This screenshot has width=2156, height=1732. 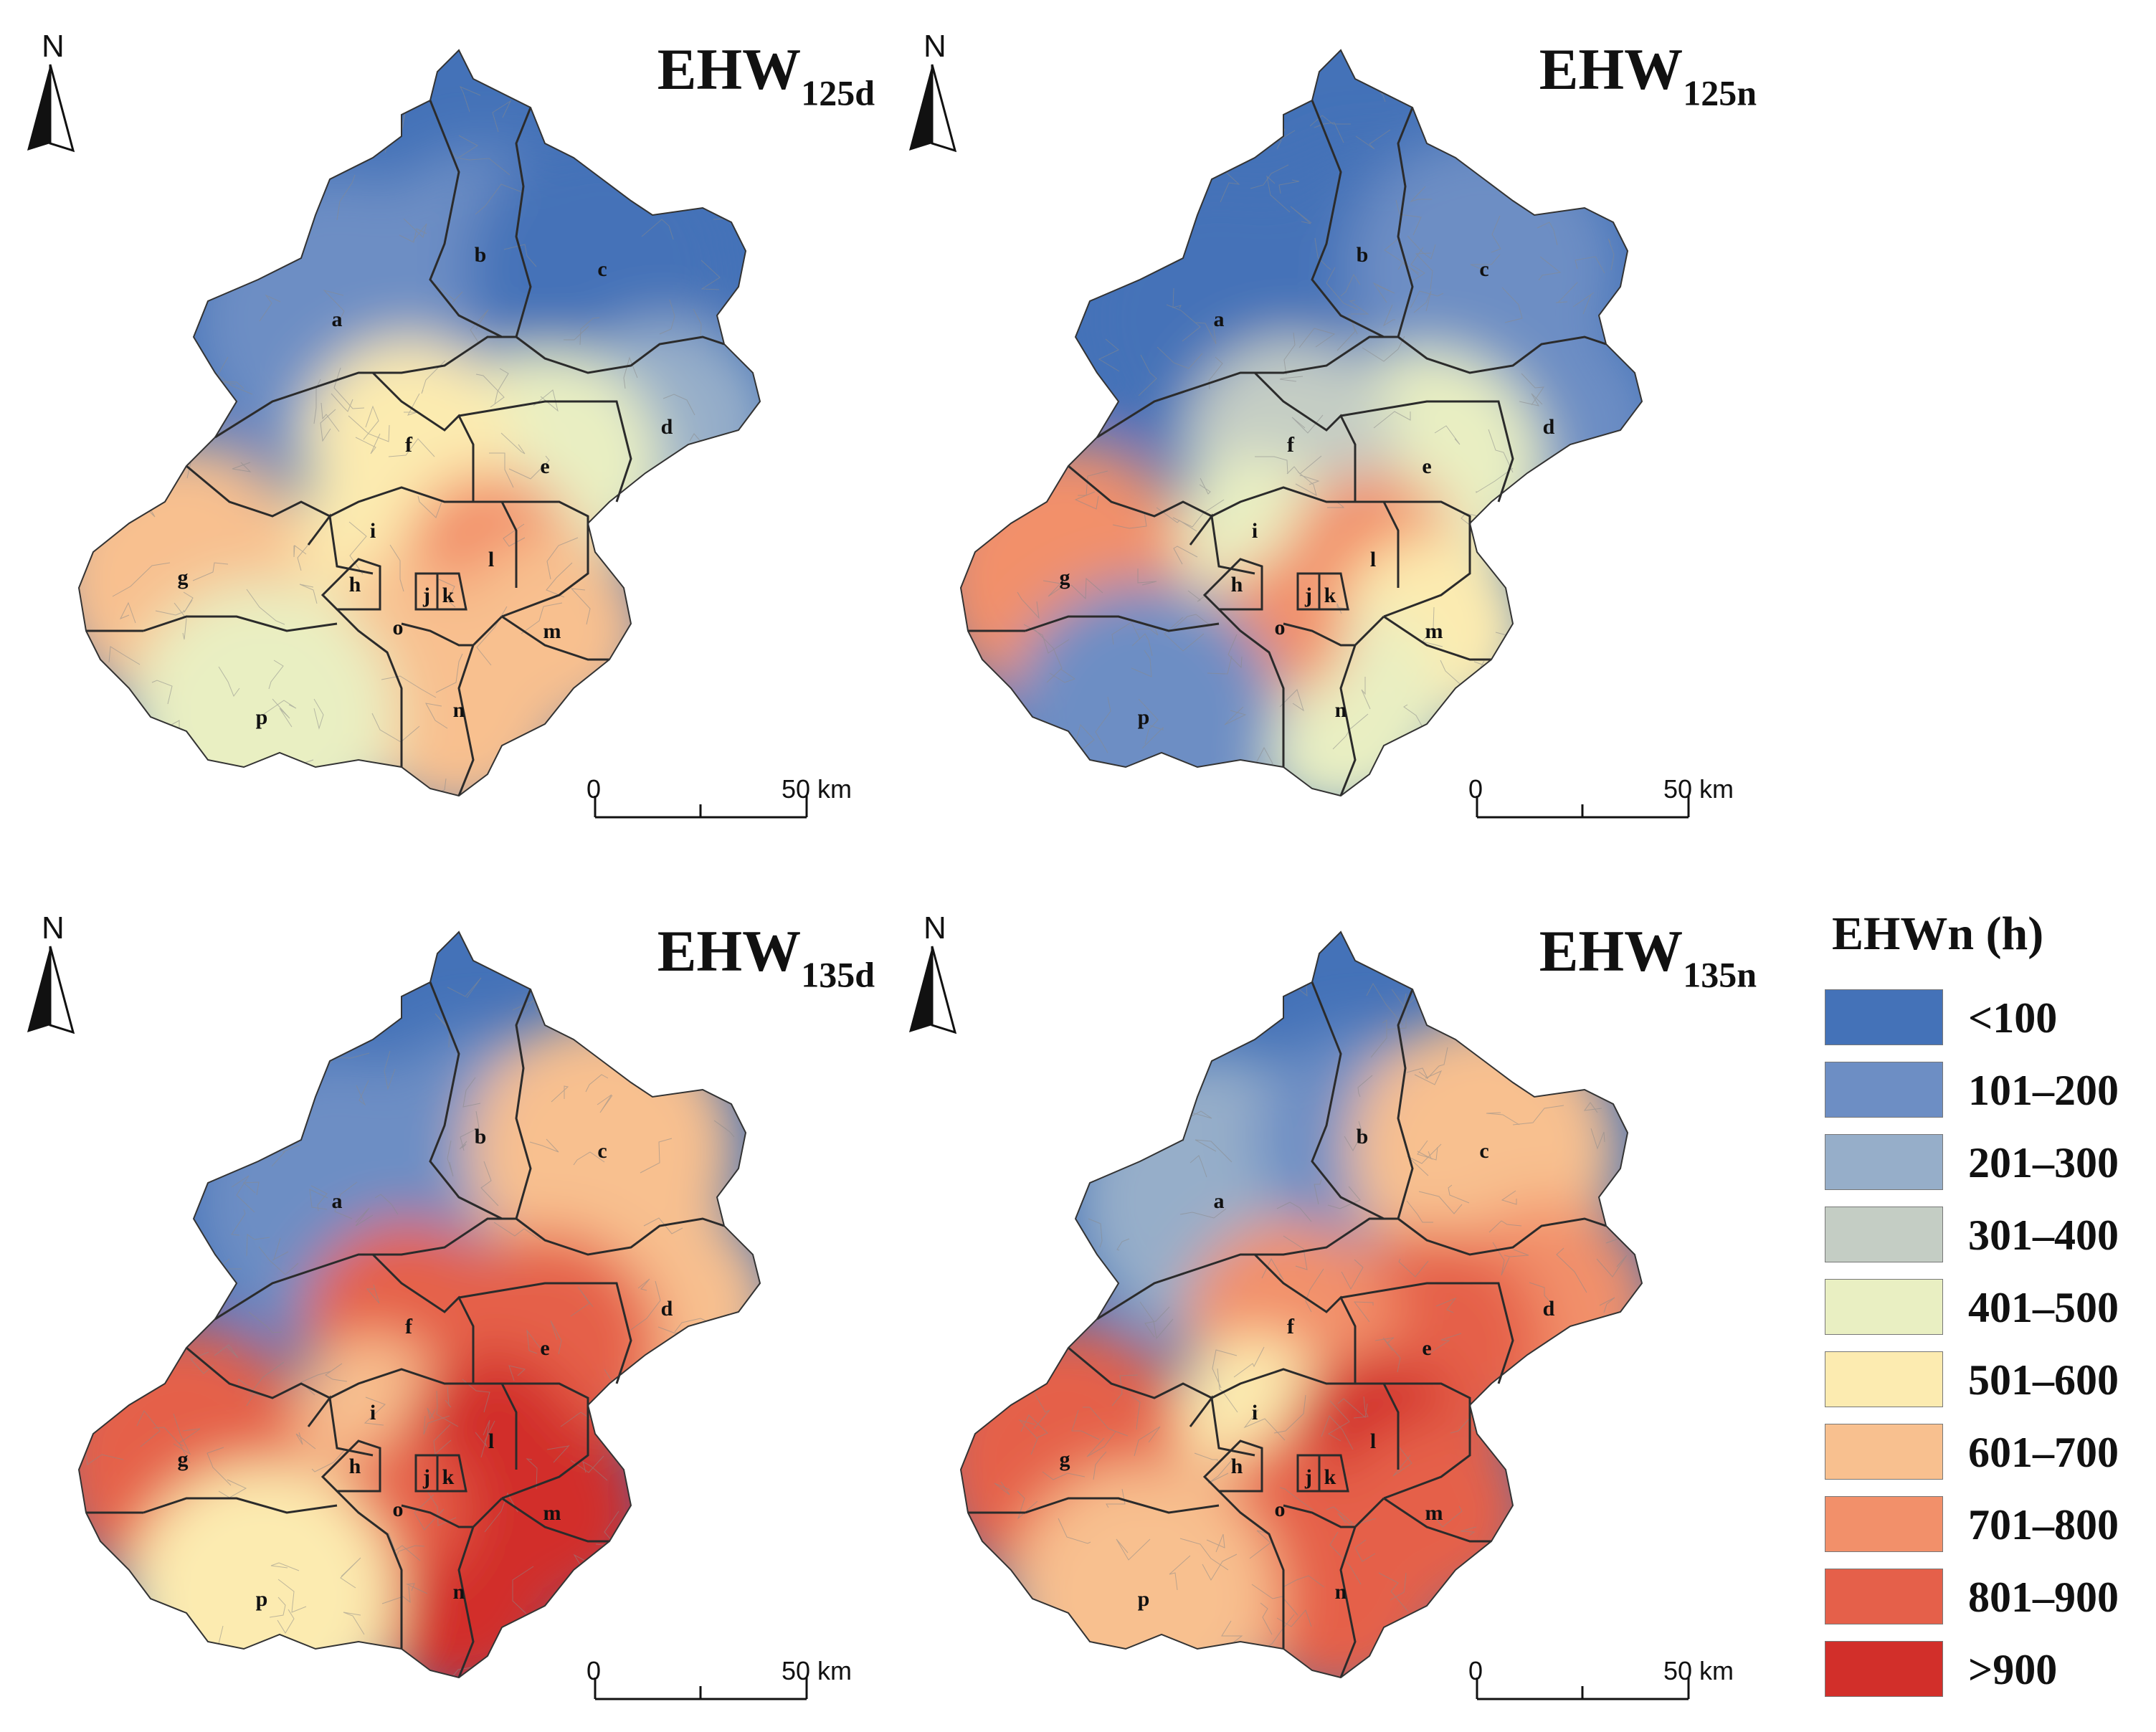 What do you see at coordinates (838, 975) in the screenshot?
I see `panel-title-subscript: 135d` at bounding box center [838, 975].